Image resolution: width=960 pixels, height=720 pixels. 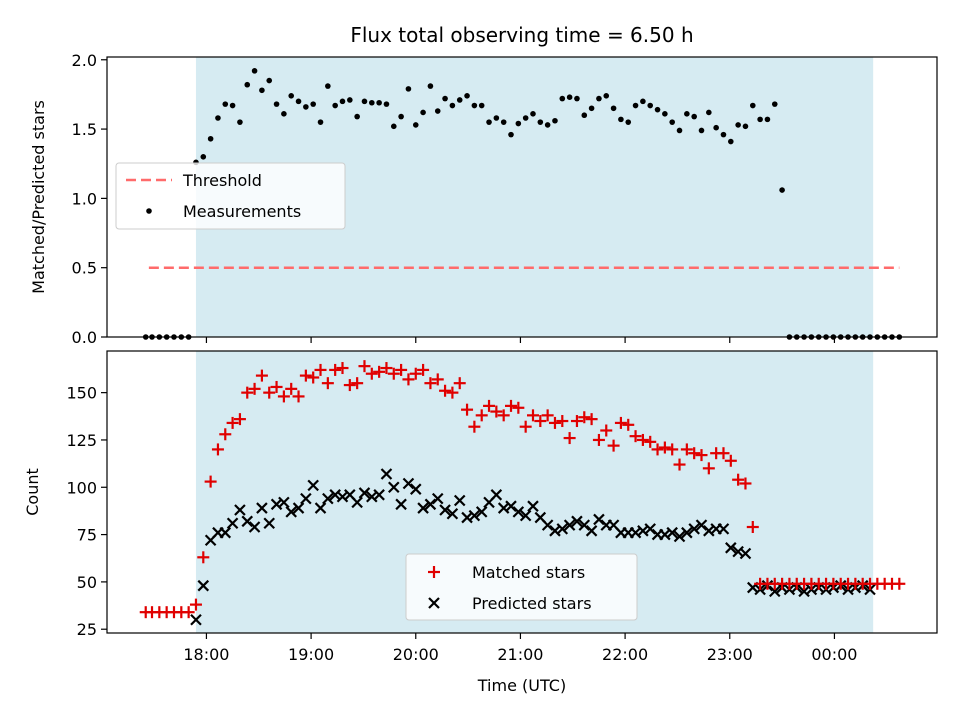 What do you see at coordinates (730, 654) in the screenshot?
I see `bottom-x-tick-label: 23:00` at bounding box center [730, 654].